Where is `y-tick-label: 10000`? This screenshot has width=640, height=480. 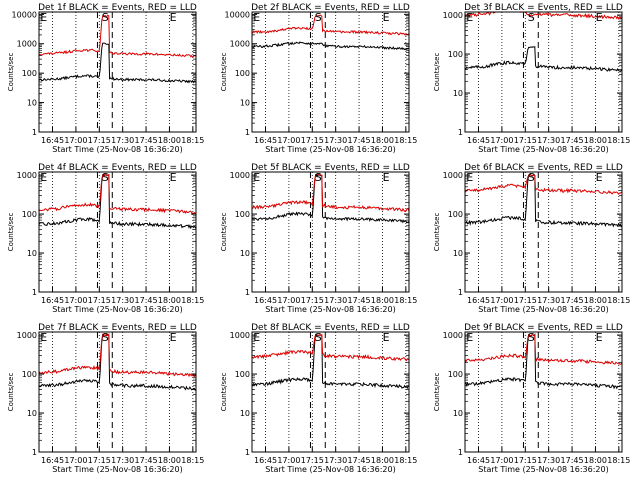
y-tick-label: 10000 is located at coordinates (237, 14).